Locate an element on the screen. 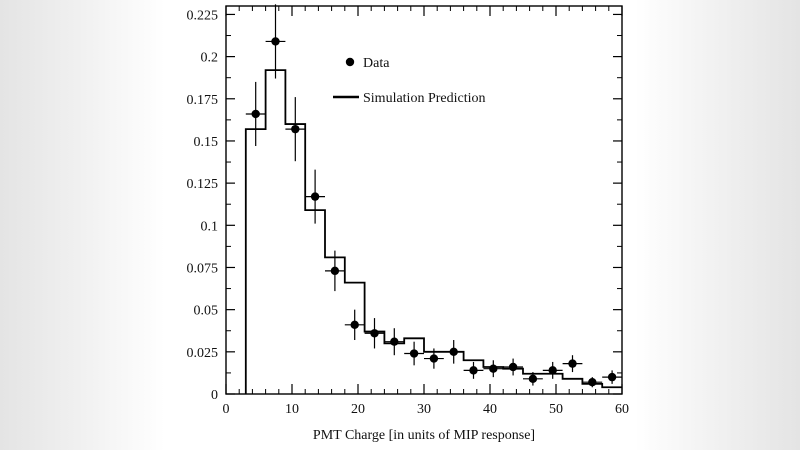 The height and width of the screenshot is (450, 800). legend: Data Simulation Prediction is located at coordinates (409, 81).